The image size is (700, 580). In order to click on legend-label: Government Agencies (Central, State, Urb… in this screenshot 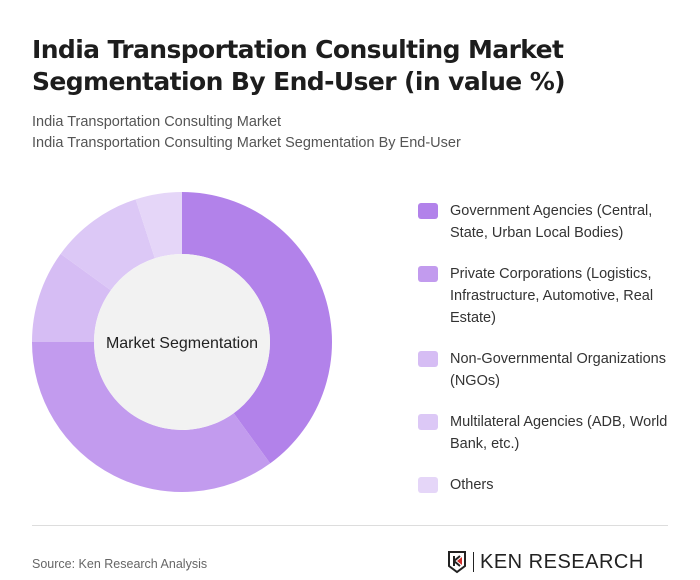, I will do `click(551, 222)`.